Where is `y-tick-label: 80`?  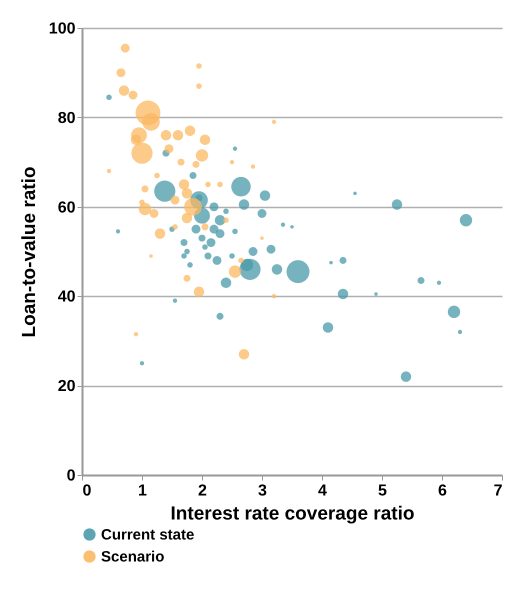 y-tick-label: 80 is located at coordinates (67, 118).